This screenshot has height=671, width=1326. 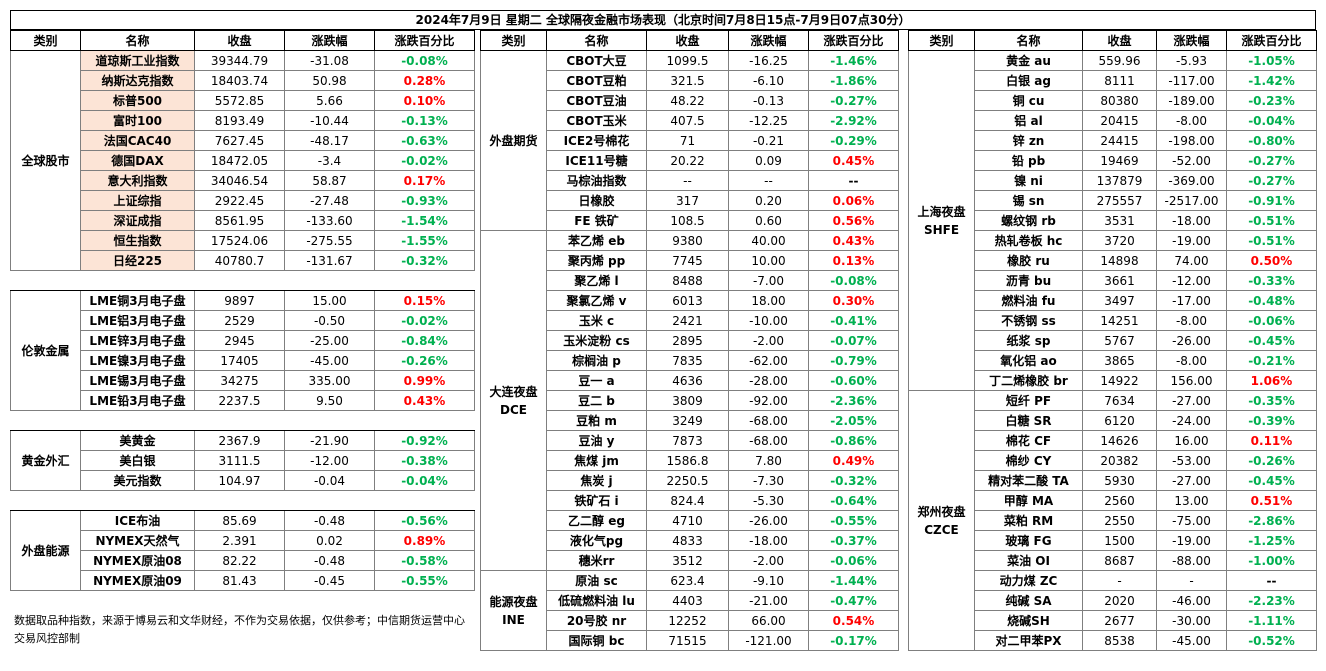 I want to click on instrument-name: NYMEX原油09, so click(x=137, y=580).